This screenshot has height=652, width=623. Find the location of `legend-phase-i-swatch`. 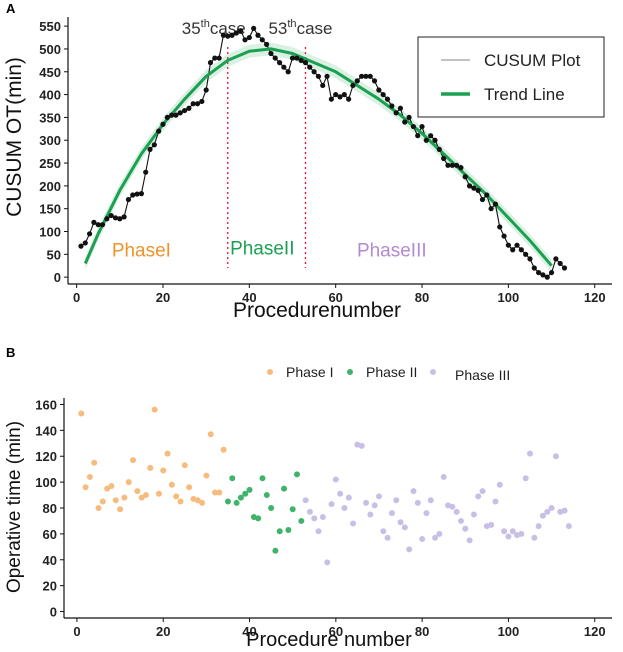

legend-phase-i-swatch is located at coordinates (270, 372).